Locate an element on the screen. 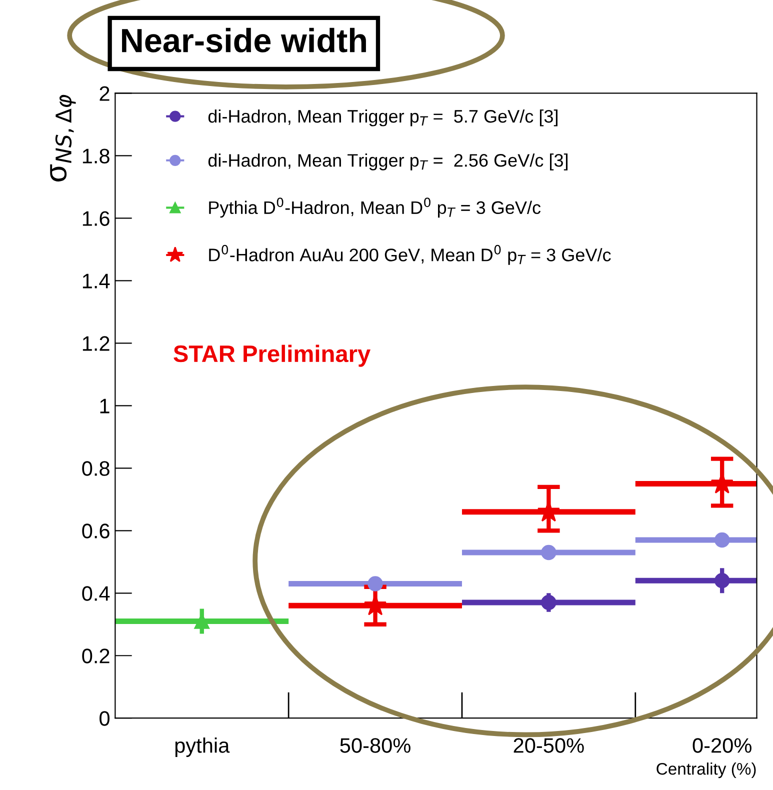 The image size is (773, 790). y-tick-label: 1.6 is located at coordinates (96, 218).